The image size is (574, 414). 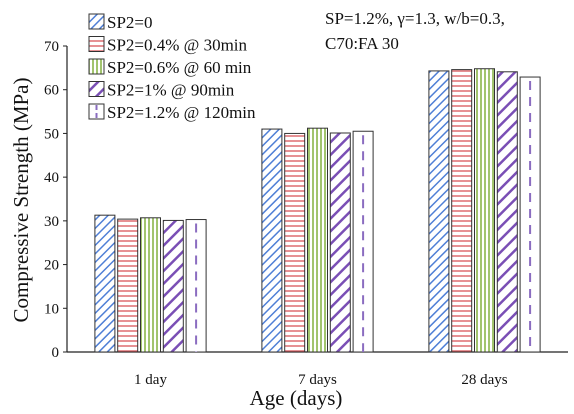 I want to click on legend-item: SP2=1.2% @ 120min, so click(x=172, y=112).